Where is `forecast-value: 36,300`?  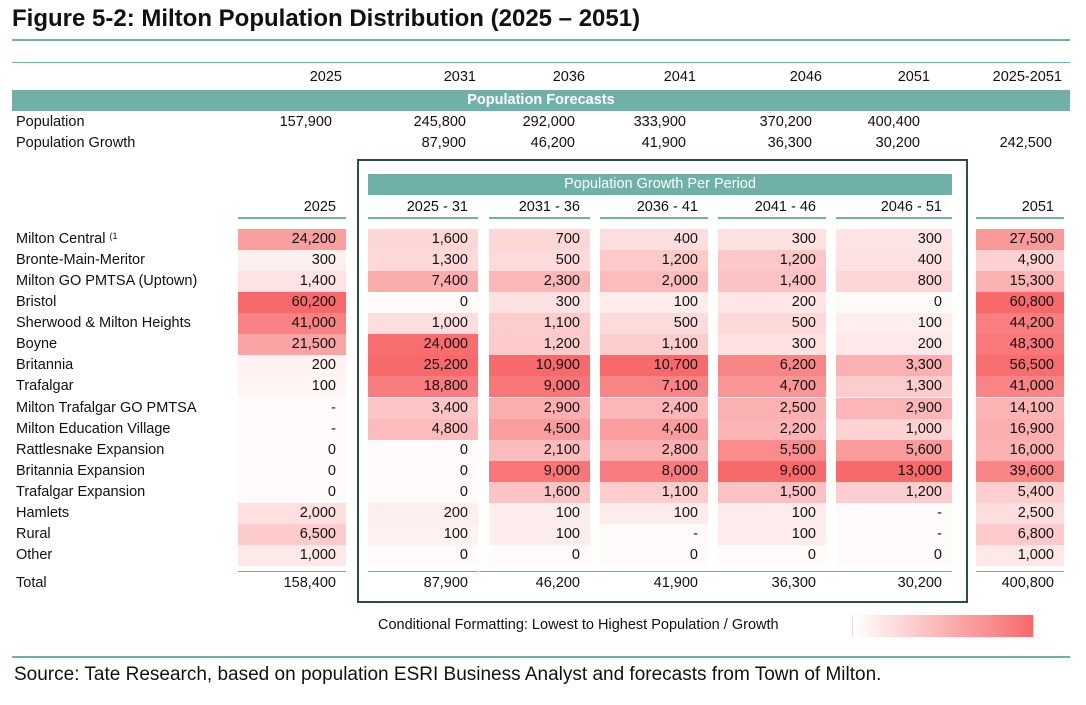
forecast-value: 36,300 is located at coordinates (789, 143).